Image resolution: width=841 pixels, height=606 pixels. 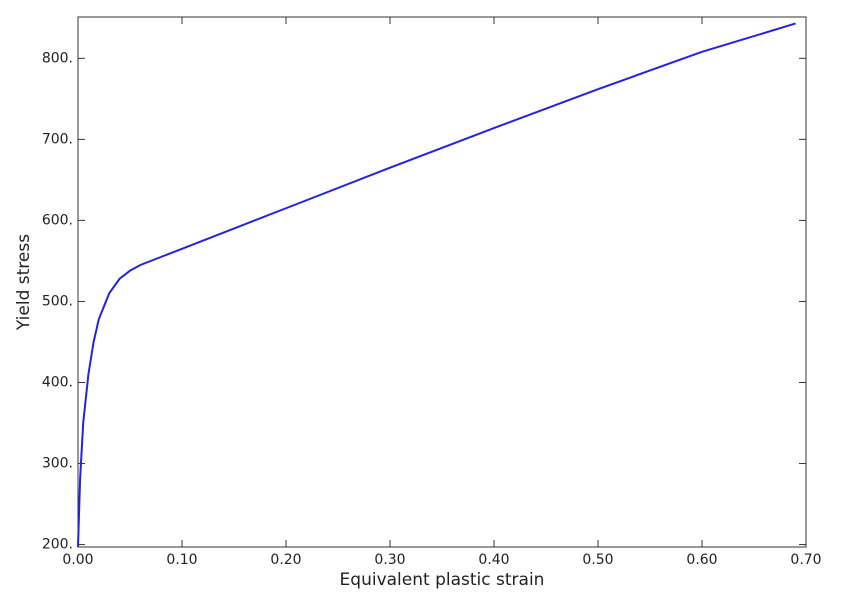 What do you see at coordinates (24, 282) in the screenshot?
I see `y-axis-title: Yield stress` at bounding box center [24, 282].